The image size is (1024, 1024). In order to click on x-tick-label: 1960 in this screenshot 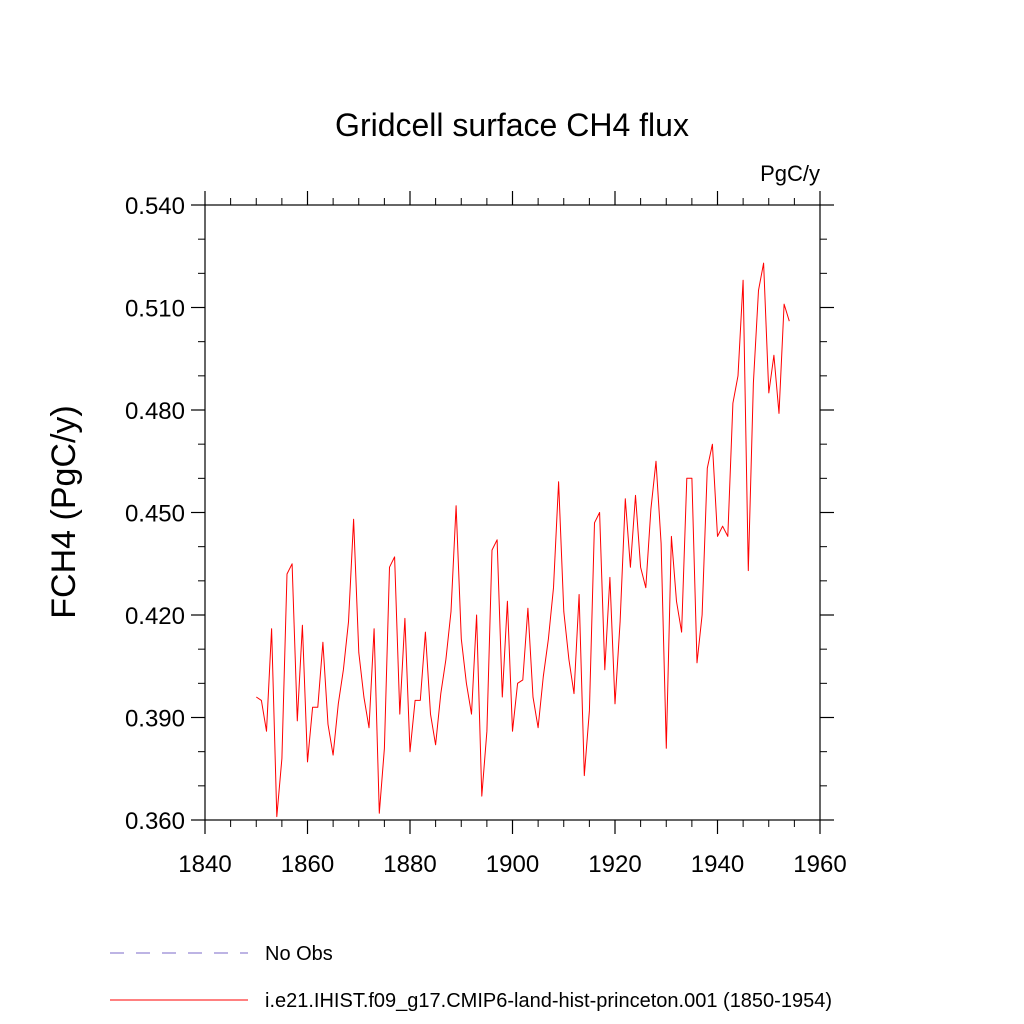, I will do `click(819, 864)`.